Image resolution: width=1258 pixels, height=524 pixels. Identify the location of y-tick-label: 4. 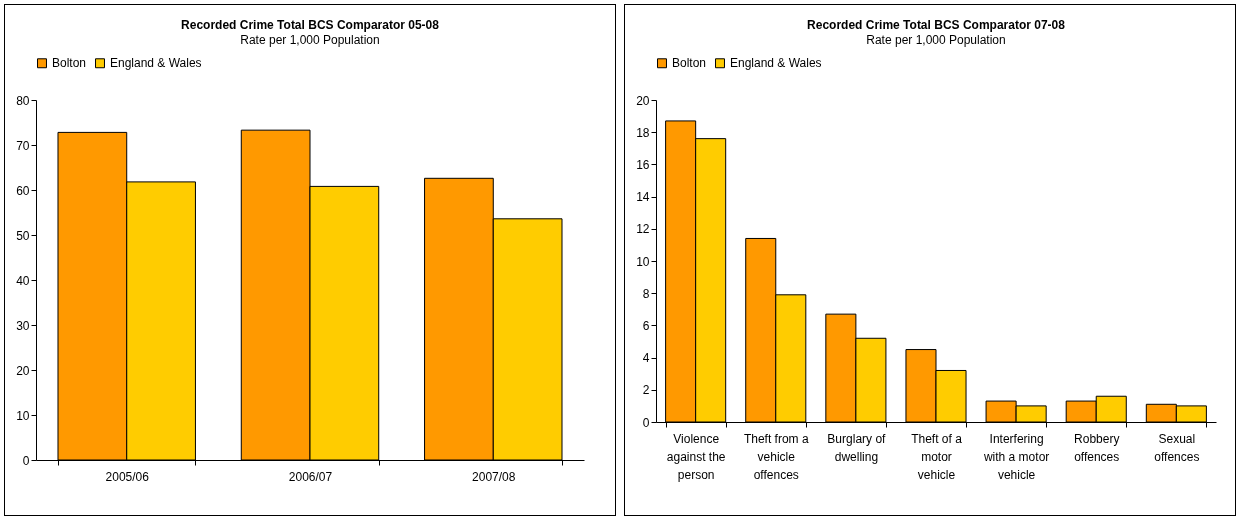
(646, 358).